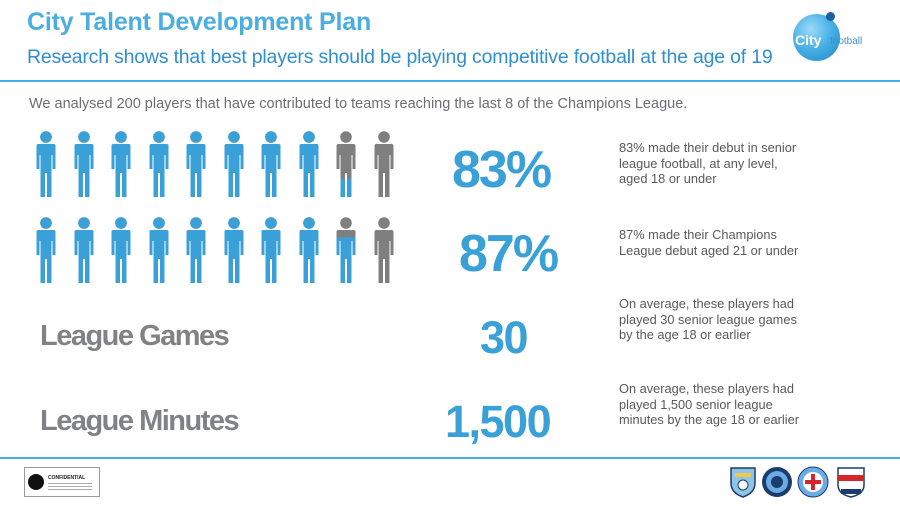  I want to click on logo-football-text: football, so click(846, 41).